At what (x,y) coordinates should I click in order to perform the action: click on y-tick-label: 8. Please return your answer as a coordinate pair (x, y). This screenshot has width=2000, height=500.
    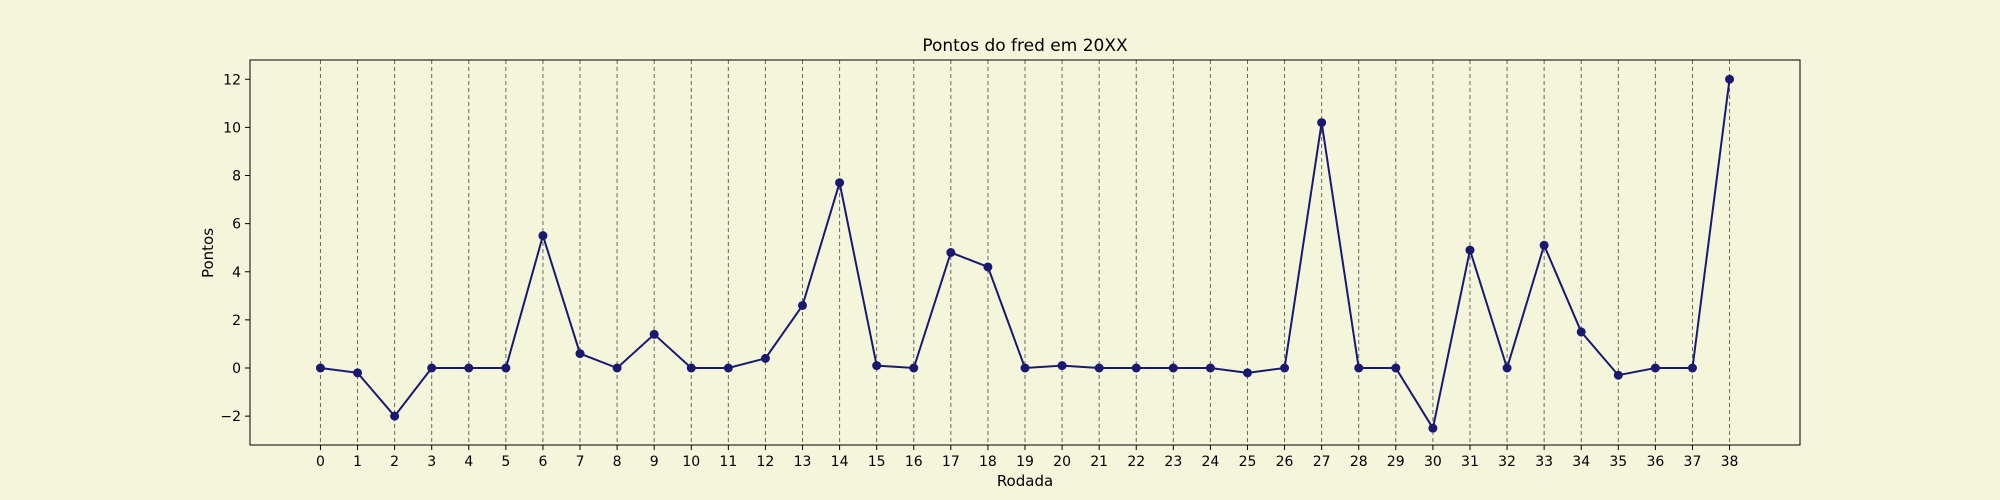
    Looking at the image, I should click on (236, 177).